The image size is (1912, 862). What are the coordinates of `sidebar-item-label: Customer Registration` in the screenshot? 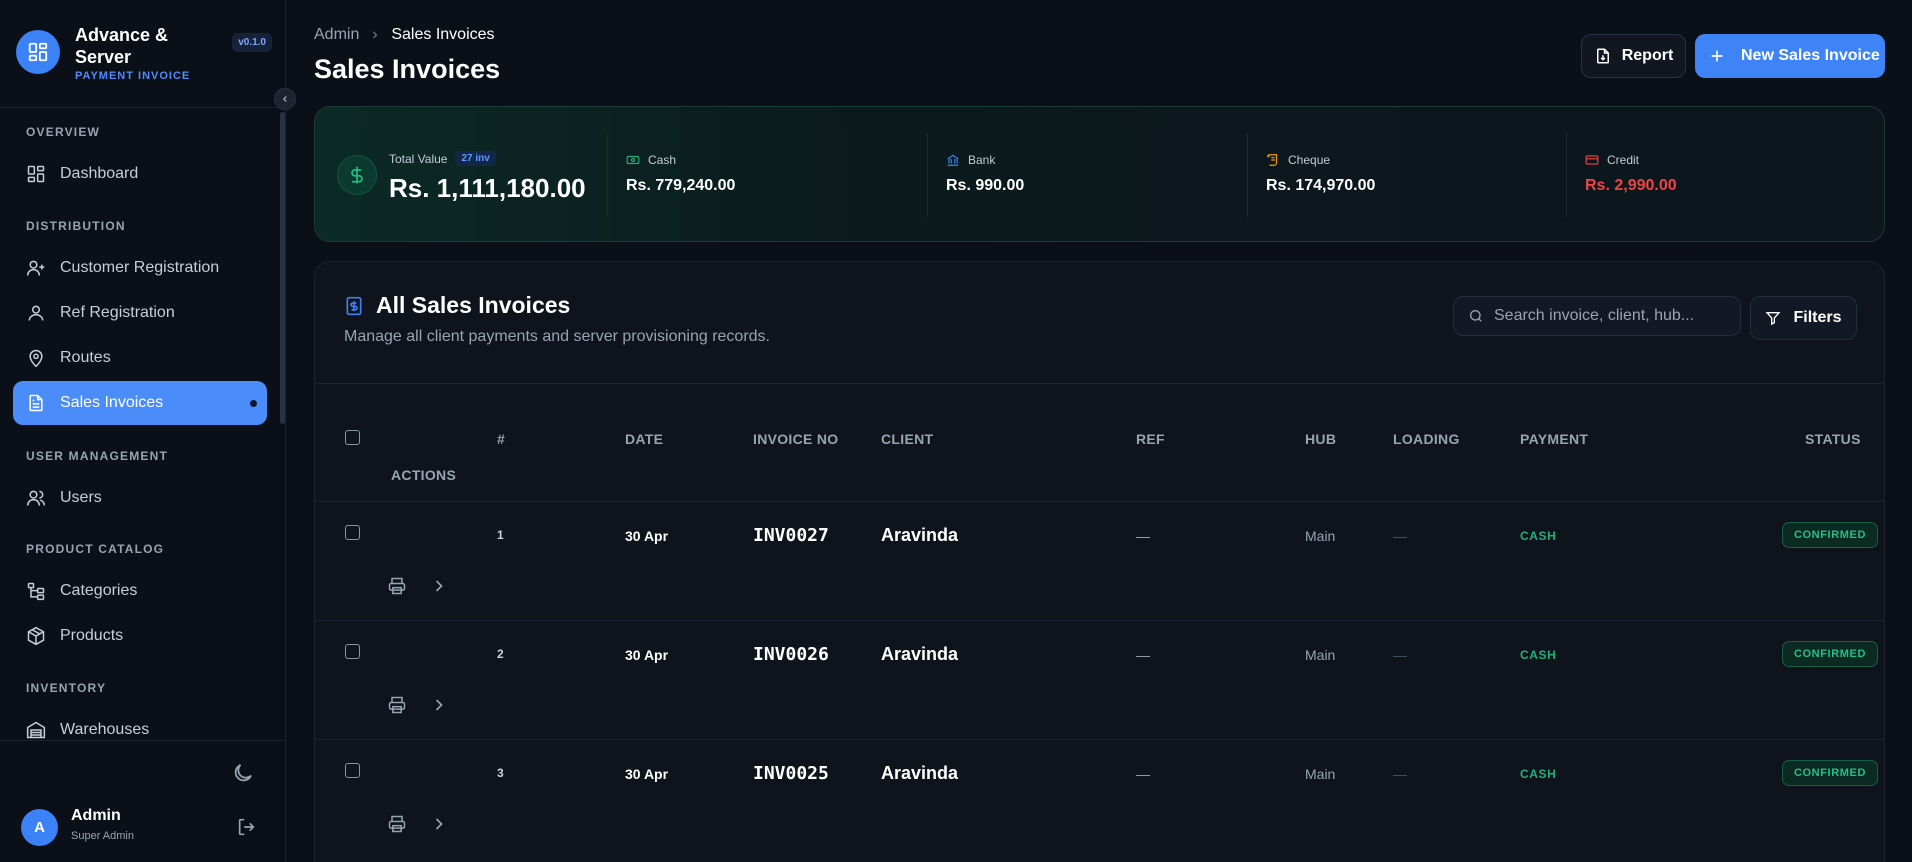 It's located at (140, 267).